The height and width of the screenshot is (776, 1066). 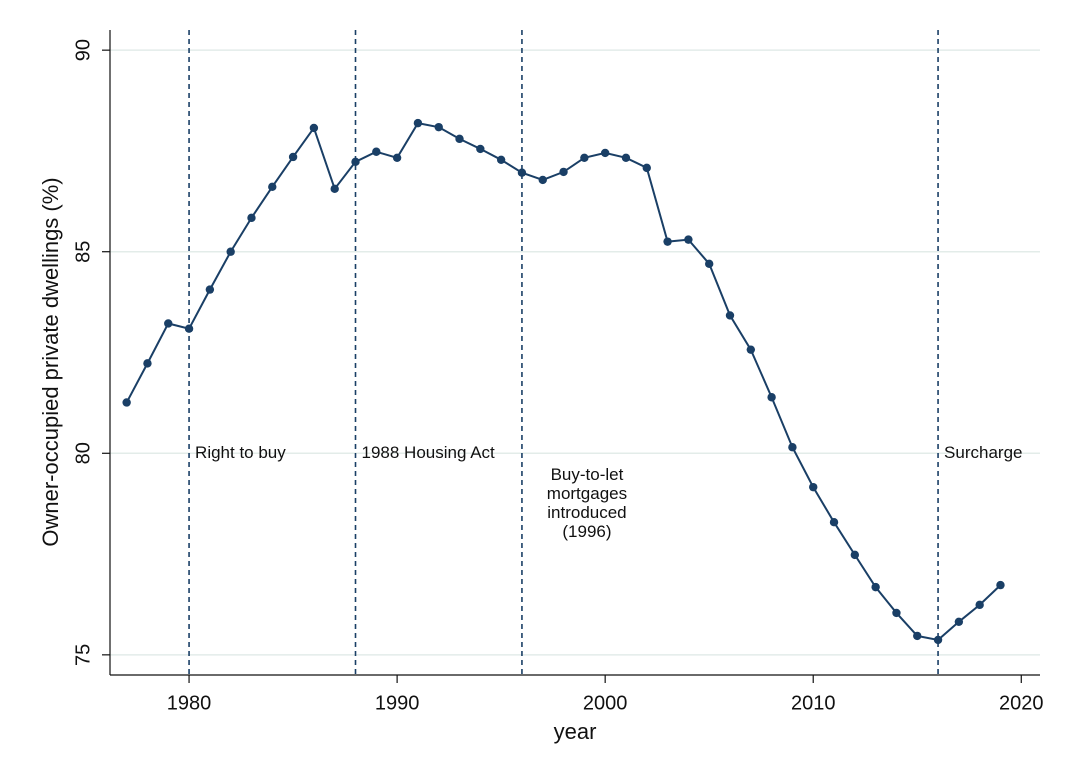 What do you see at coordinates (83, 453) in the screenshot?
I see `y-tick-label: 80` at bounding box center [83, 453].